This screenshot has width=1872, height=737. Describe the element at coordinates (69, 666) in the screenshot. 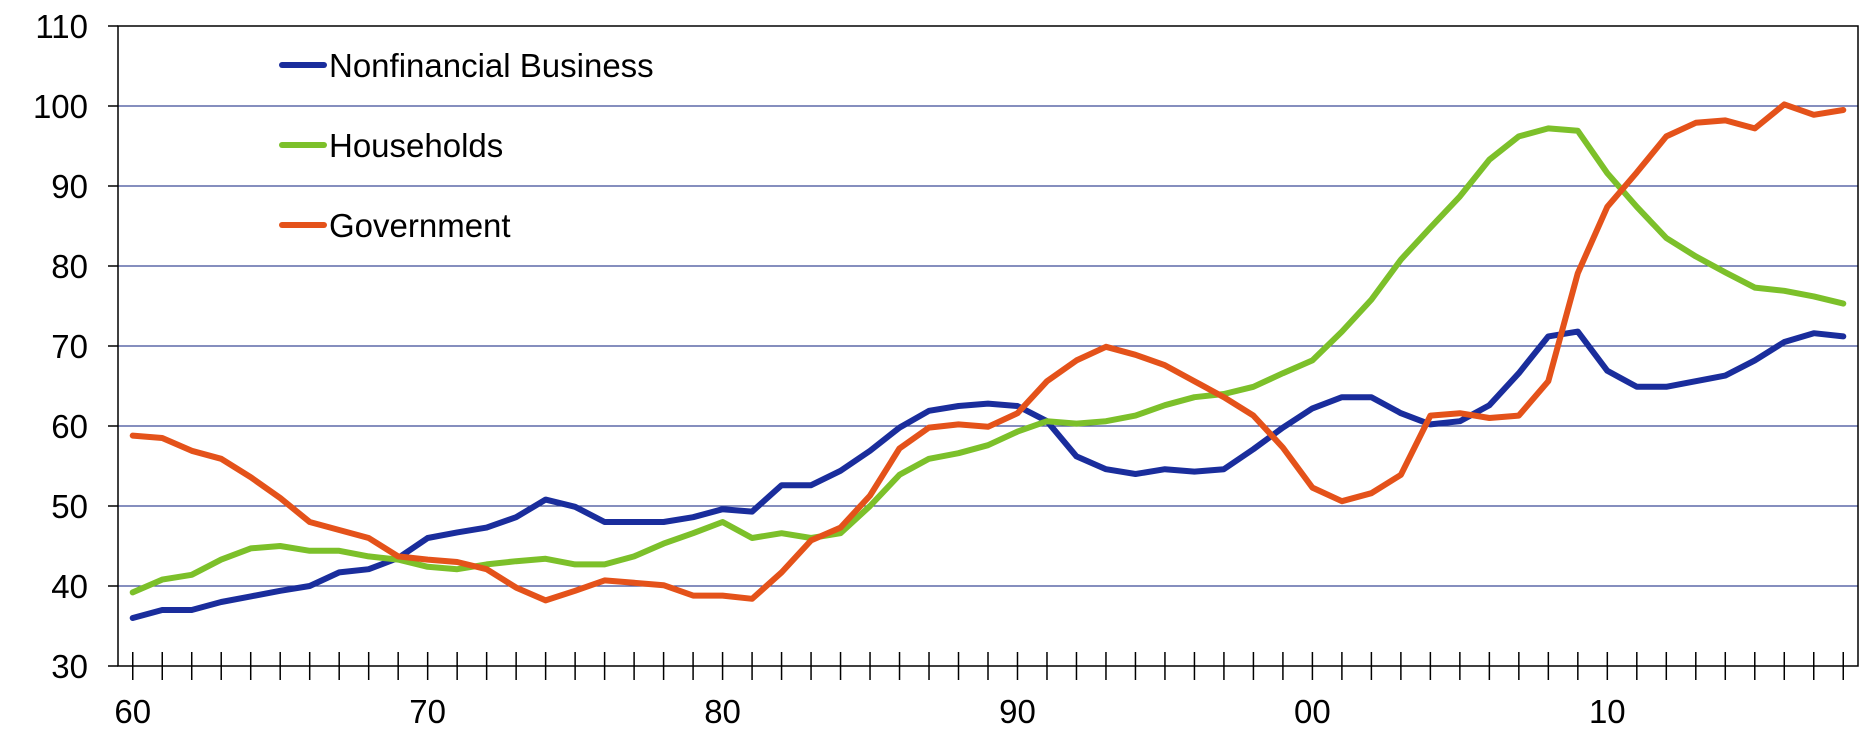

I see `y-tick-label: 30` at that location.